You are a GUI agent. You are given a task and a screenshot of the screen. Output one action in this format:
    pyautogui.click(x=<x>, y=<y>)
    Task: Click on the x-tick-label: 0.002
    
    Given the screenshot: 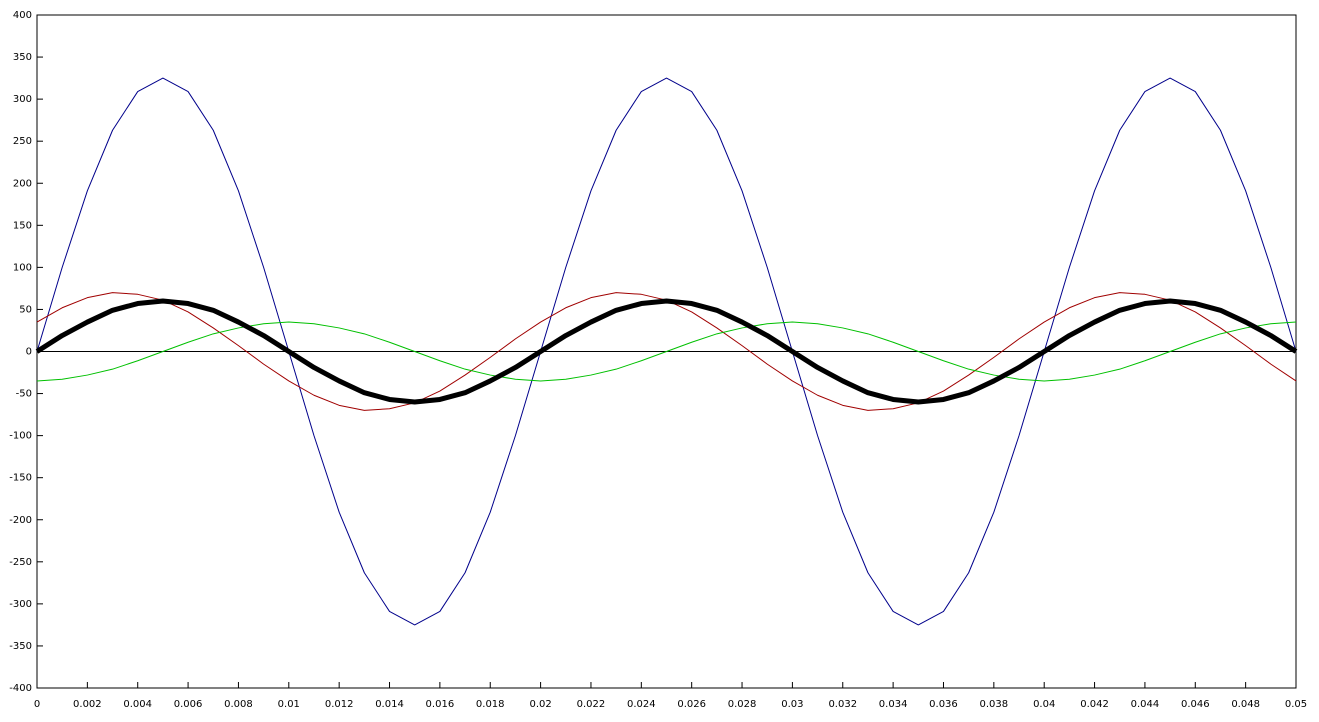 What is the action you would take?
    pyautogui.click(x=87, y=704)
    